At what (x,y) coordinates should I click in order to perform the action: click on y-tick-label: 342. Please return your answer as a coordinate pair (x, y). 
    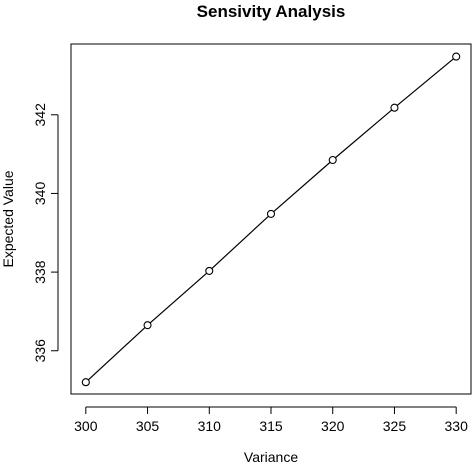
    Looking at the image, I should click on (40, 115).